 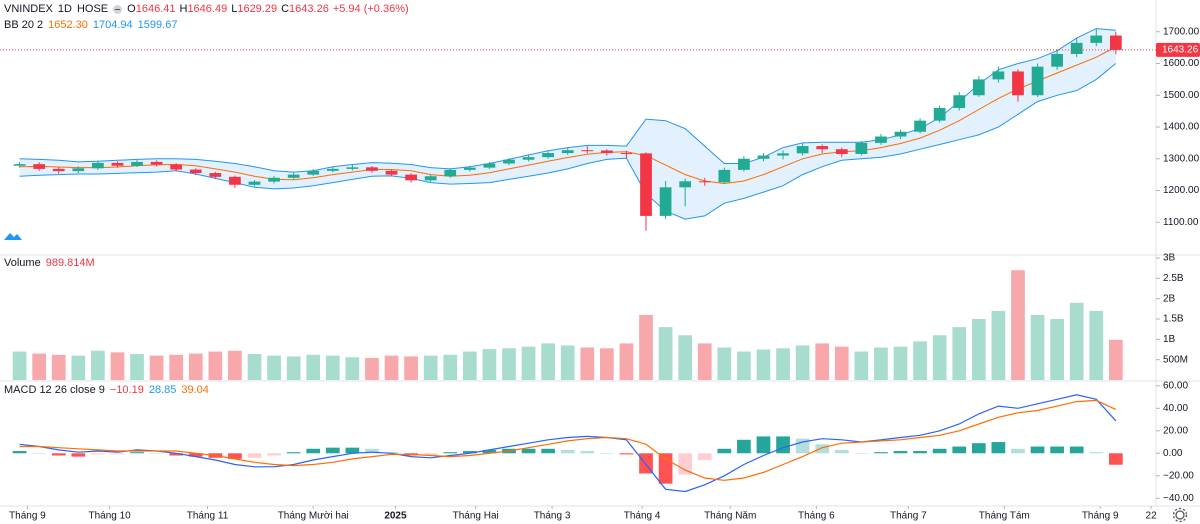 What do you see at coordinates (1175, 359) in the screenshot?
I see `y-tick-label: 500M` at bounding box center [1175, 359].